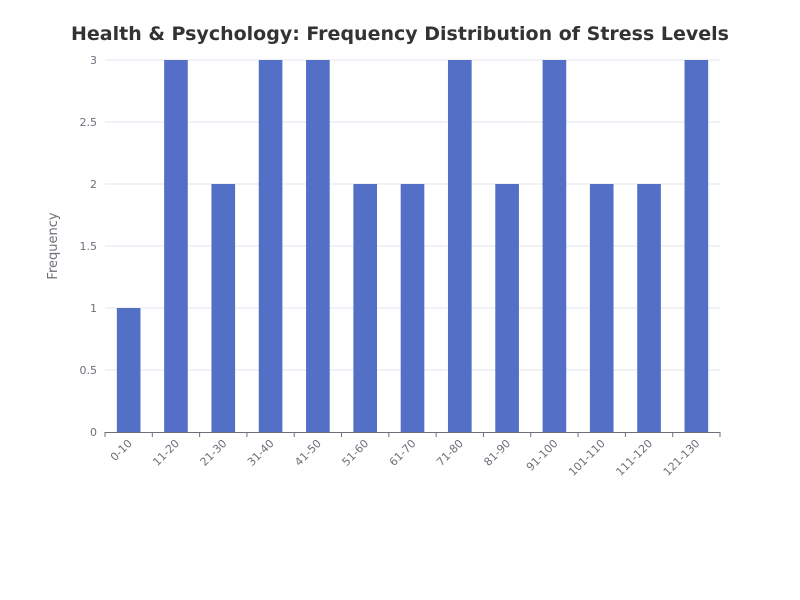  What do you see at coordinates (93, 308) in the screenshot?
I see `y-tick-label: 1` at bounding box center [93, 308].